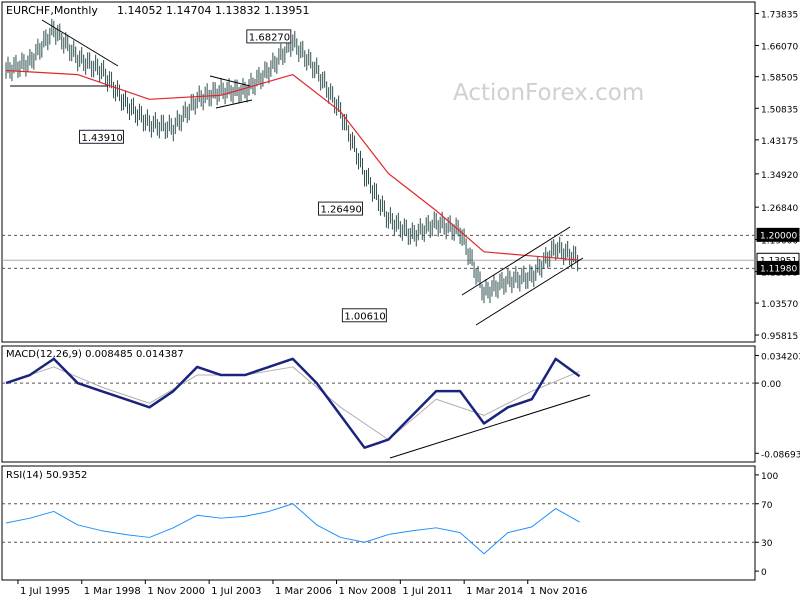 Image resolution: width=800 pixels, height=604 pixels. I want to click on axis-marker-label: 1.20000, so click(778, 236).